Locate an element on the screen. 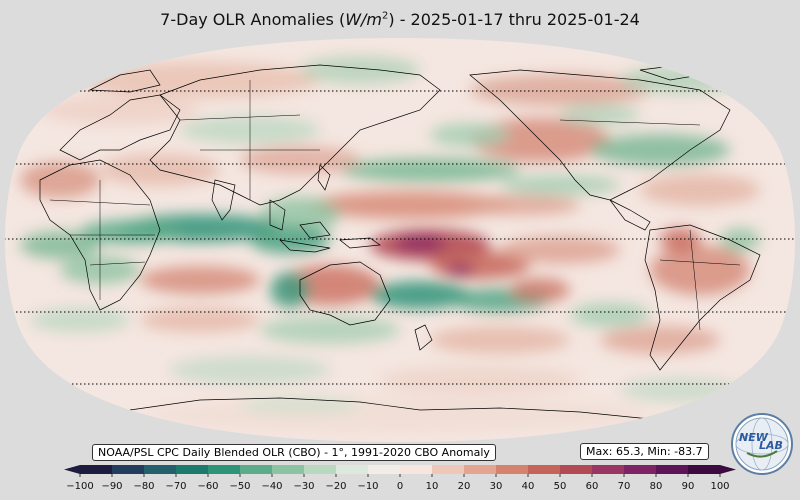 Image resolution: width=800 pixels, height=500 pixels. max-min-label: Max: 65.3, Min: -83.7 is located at coordinates (644, 451).